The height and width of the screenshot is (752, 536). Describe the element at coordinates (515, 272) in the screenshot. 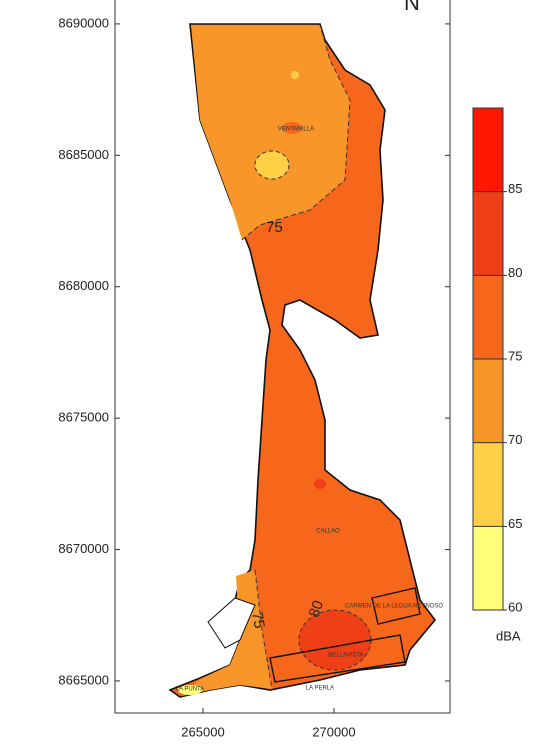

I see `colorbar-tick-label: 80` at that location.